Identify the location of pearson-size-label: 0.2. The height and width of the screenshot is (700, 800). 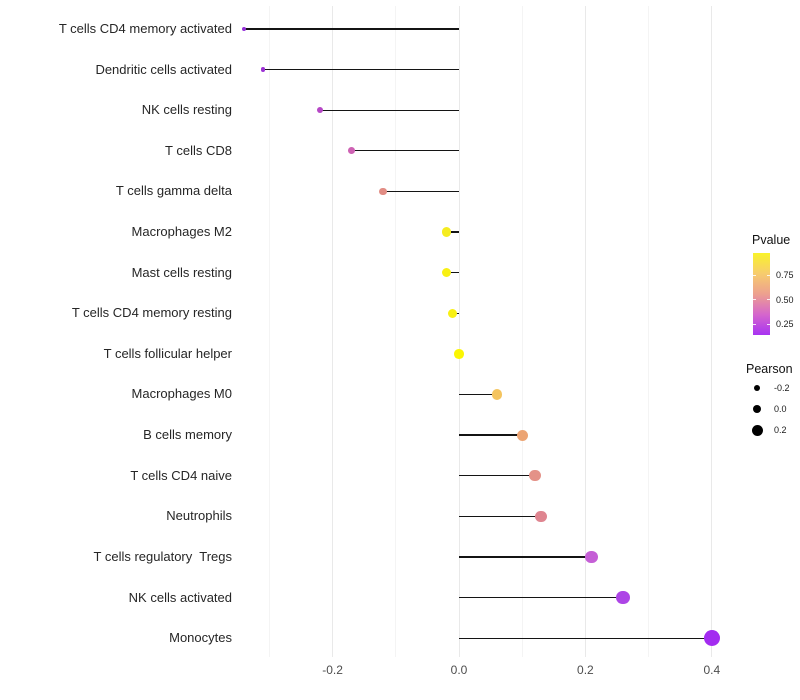
(780, 430).